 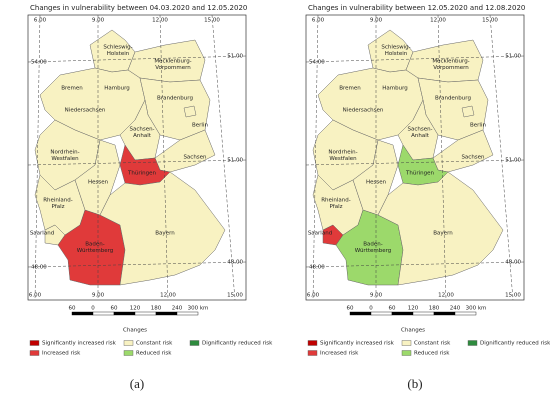 I want to click on state-label: Niedersachsen, so click(x=85, y=111).